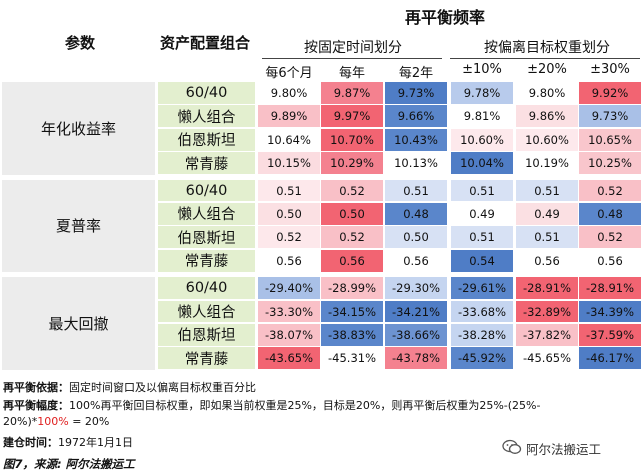 This screenshot has height=476, width=643. I want to click on table-cell: -37.82%, so click(547, 335).